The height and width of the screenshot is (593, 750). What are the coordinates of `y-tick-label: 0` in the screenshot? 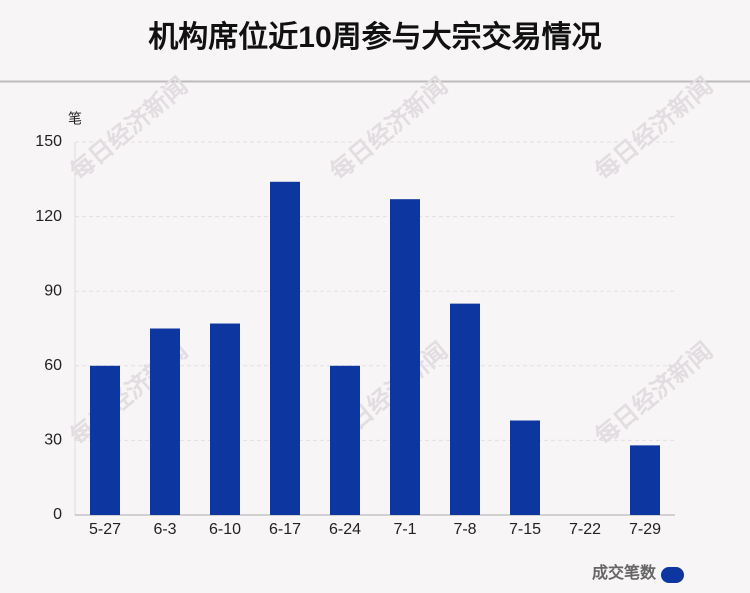 It's located at (57, 514).